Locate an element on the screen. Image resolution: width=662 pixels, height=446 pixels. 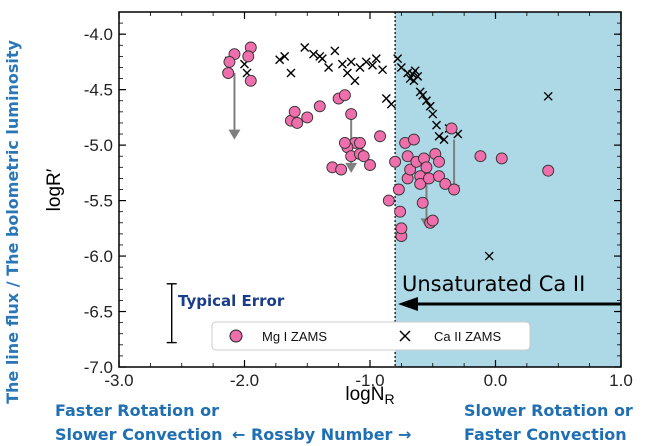
slower-rotation-line2: Faster Convection is located at coordinates (545, 434).